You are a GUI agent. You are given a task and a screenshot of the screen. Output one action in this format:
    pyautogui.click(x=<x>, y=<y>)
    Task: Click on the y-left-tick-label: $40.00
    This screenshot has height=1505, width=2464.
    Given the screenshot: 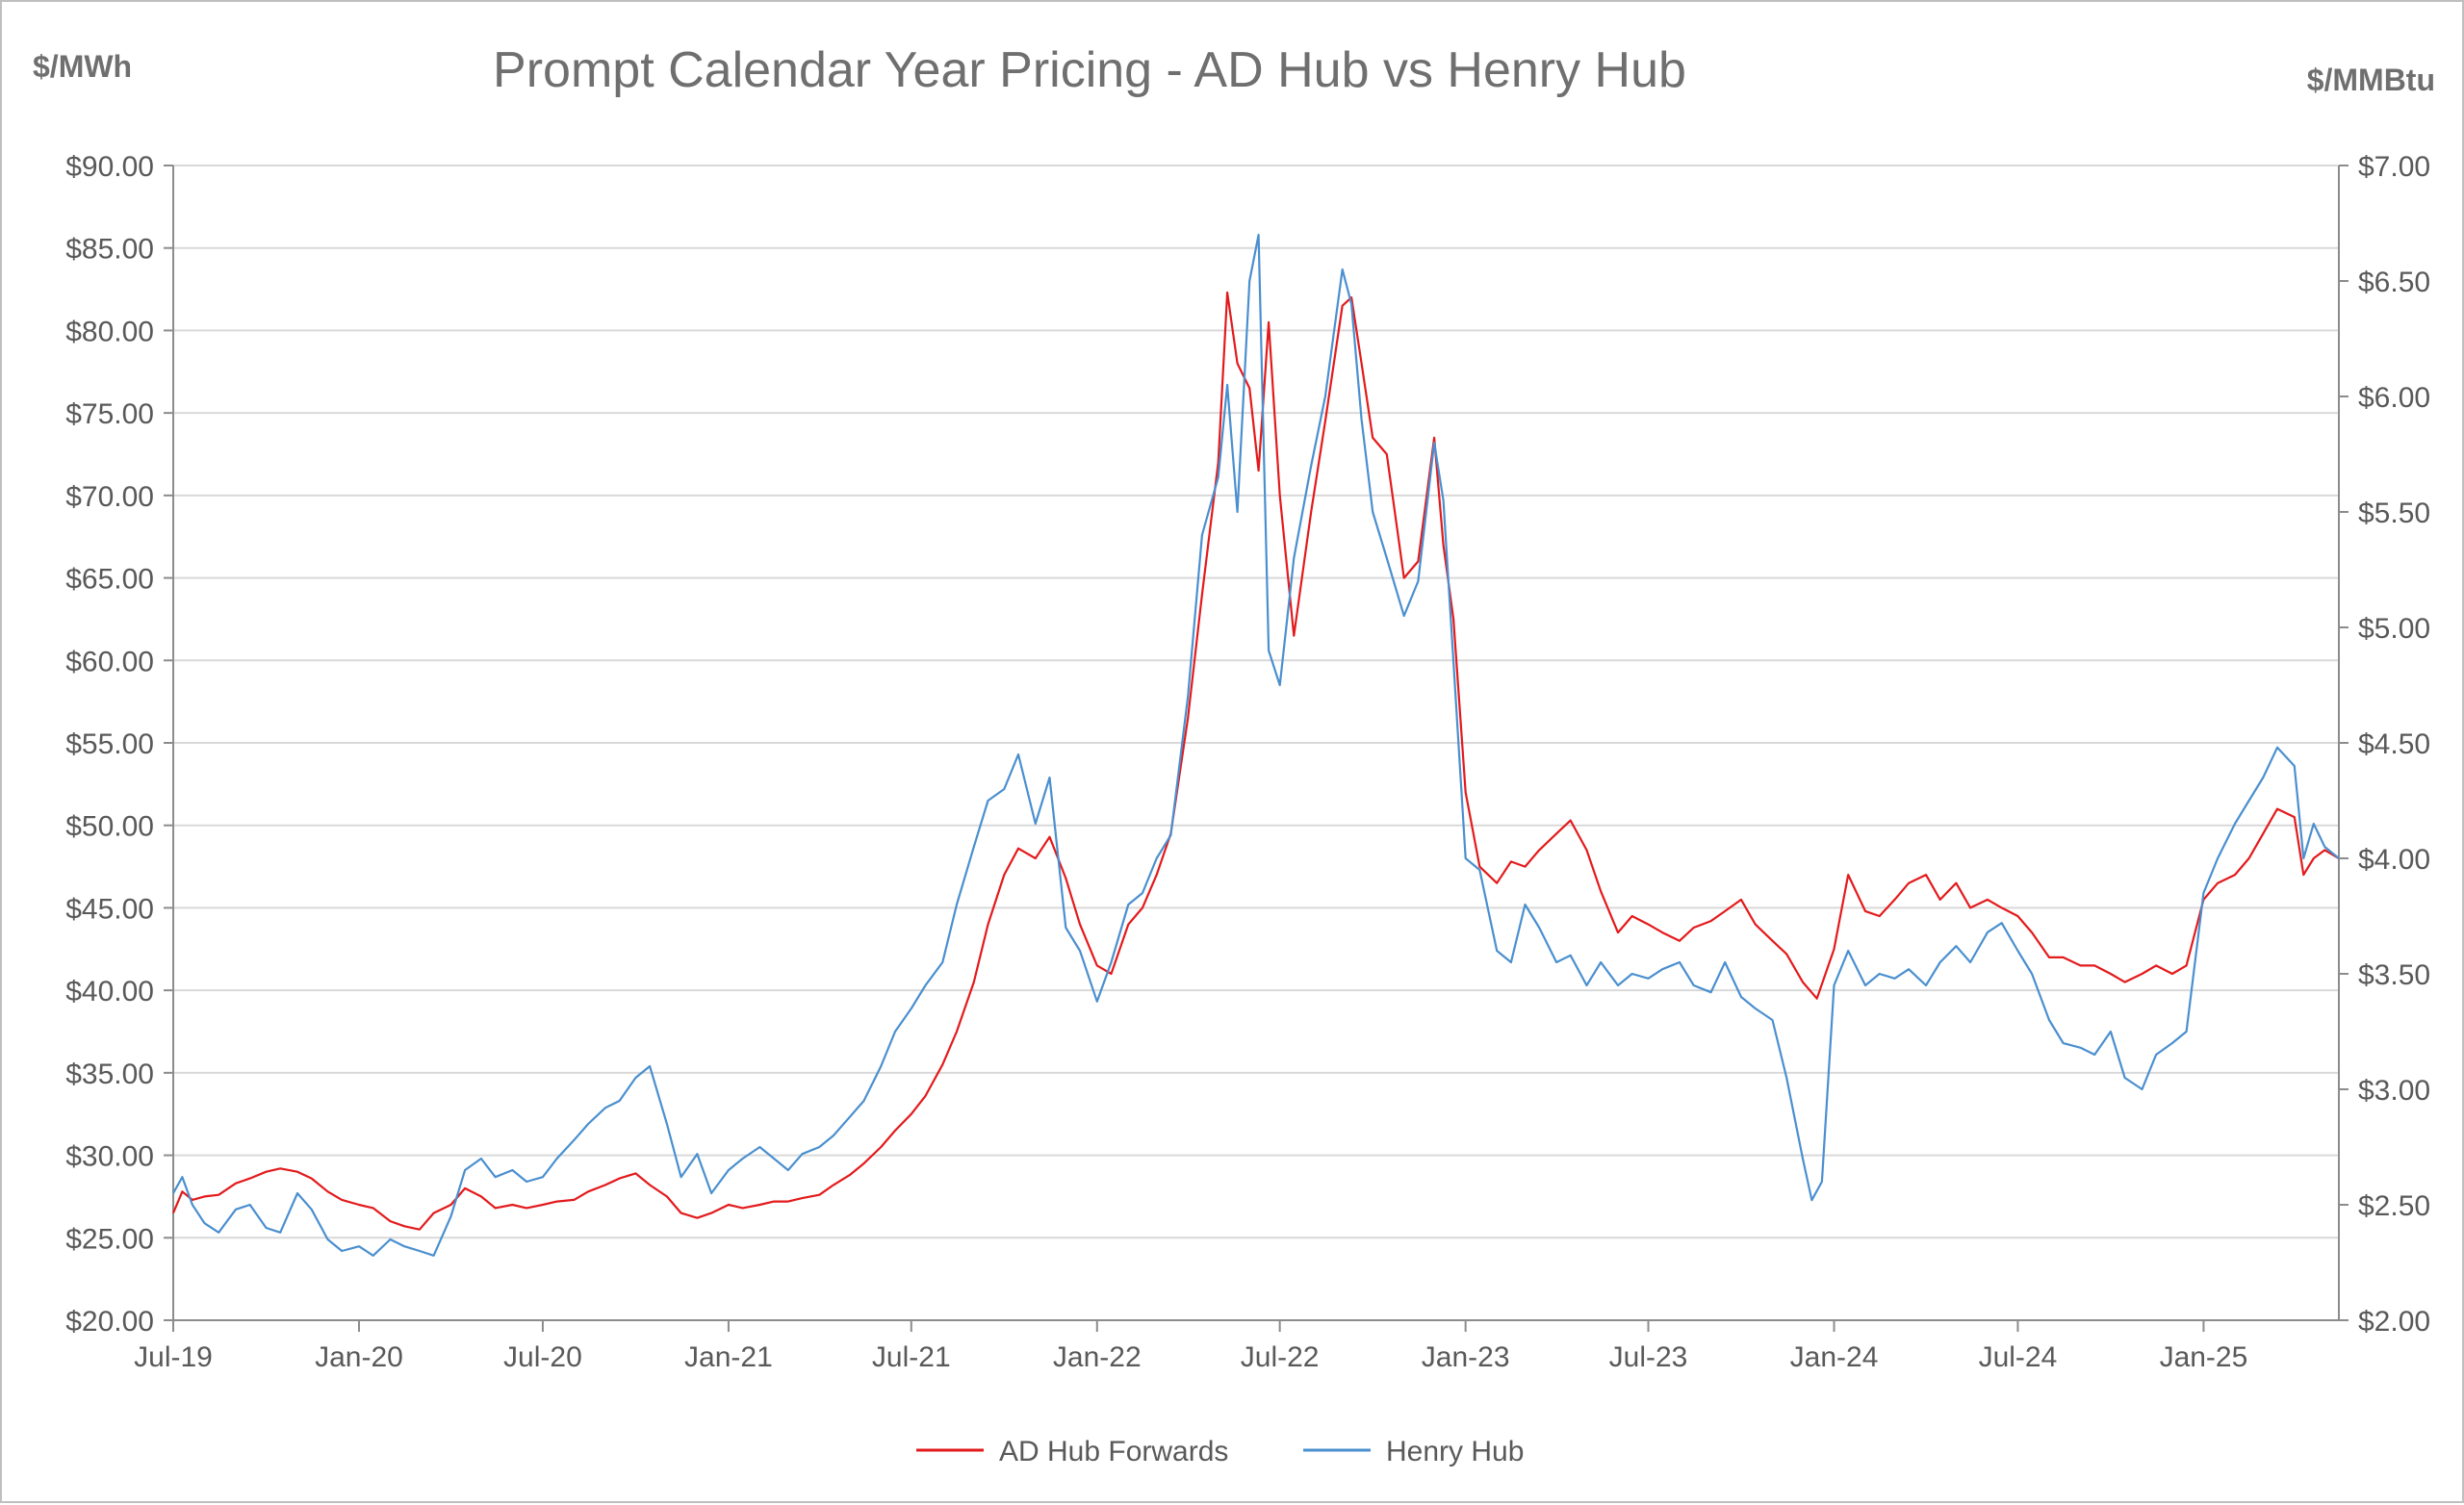 What is the action you would take?
    pyautogui.click(x=109, y=992)
    